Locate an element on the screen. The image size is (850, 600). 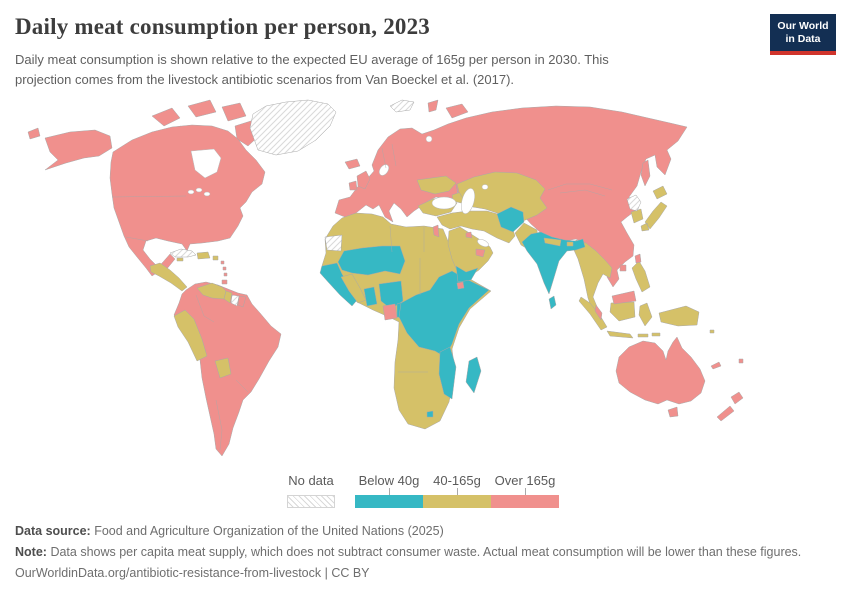
region-new-guinea is located at coordinates (679, 316).